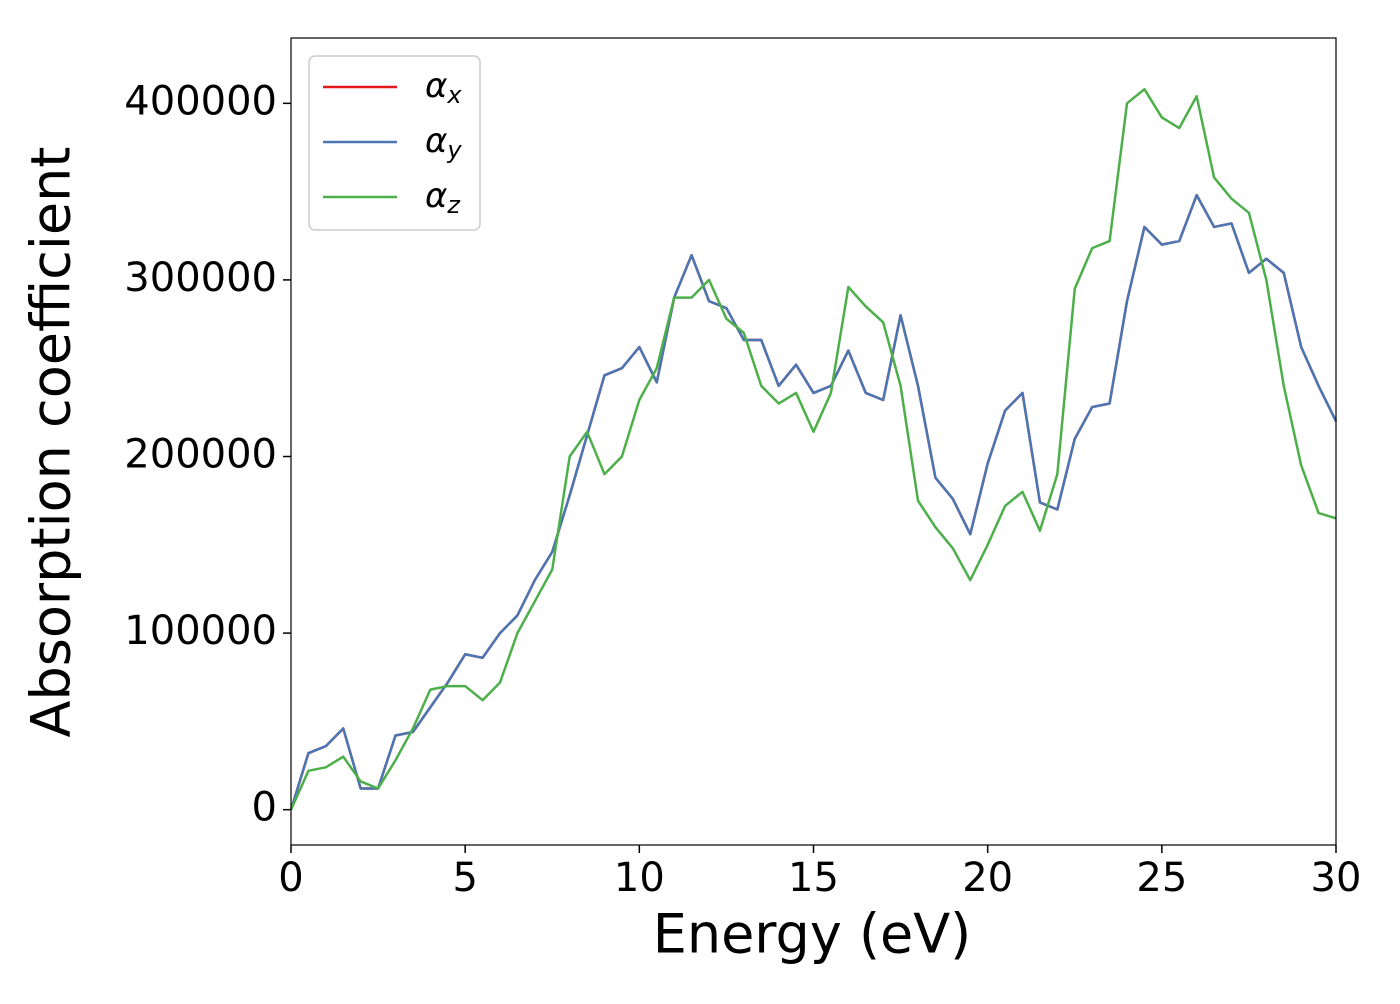 Image resolution: width=1400 pixels, height=1004 pixels. I want to click on x-tick-label: 5, so click(464, 878).